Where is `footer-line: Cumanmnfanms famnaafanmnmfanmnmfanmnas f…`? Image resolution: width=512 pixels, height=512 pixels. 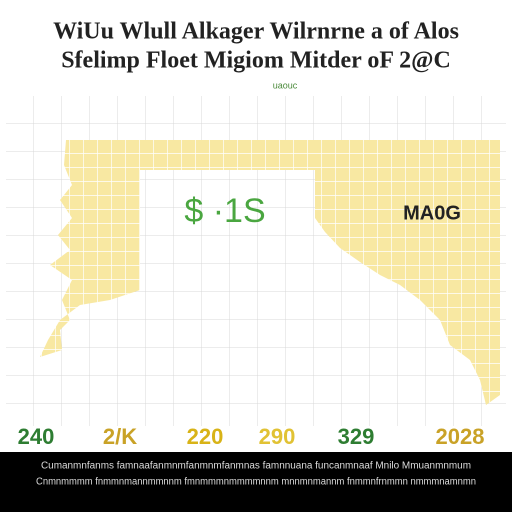 footer-line: Cumanmnfanms famnaafanmnmfanmnmfanmnas f… is located at coordinates (256, 466).